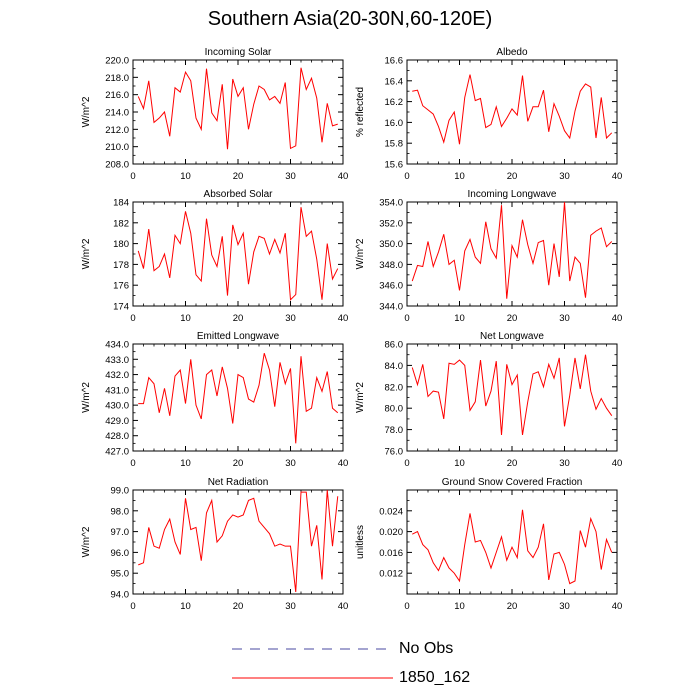 The image size is (700, 700). Describe the element at coordinates (512, 482) in the screenshot. I see `panel-title: Ground Snow Covered Fraction` at that location.